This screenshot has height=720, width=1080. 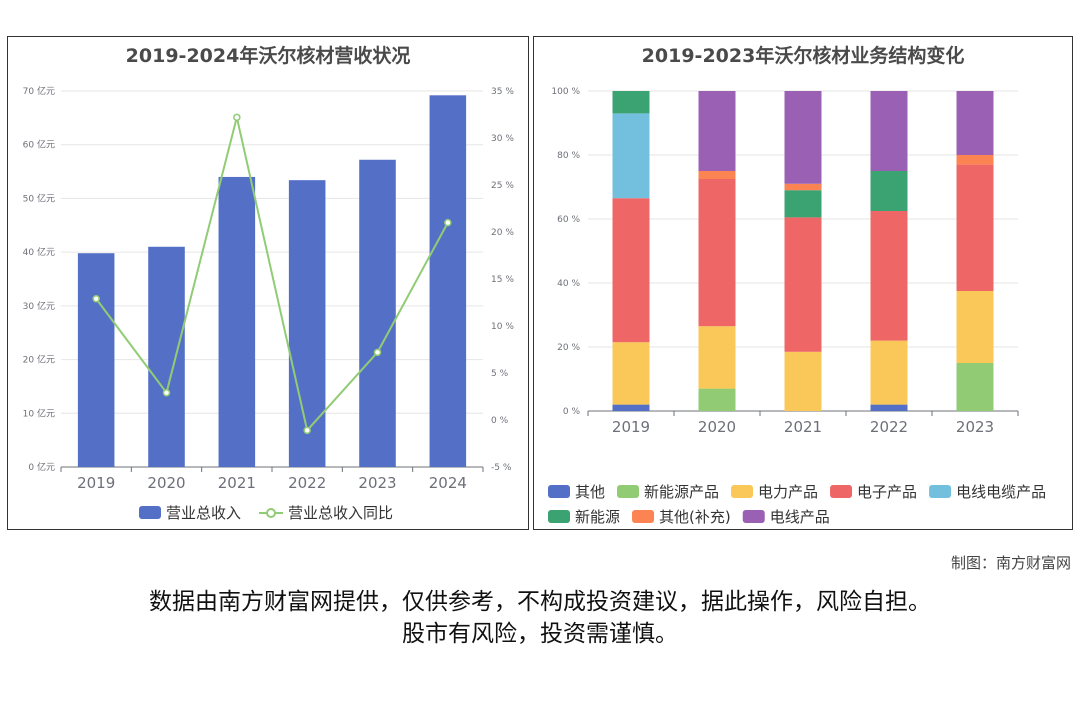 I want to click on y-tick-label: 0 %, so click(x=572, y=412).